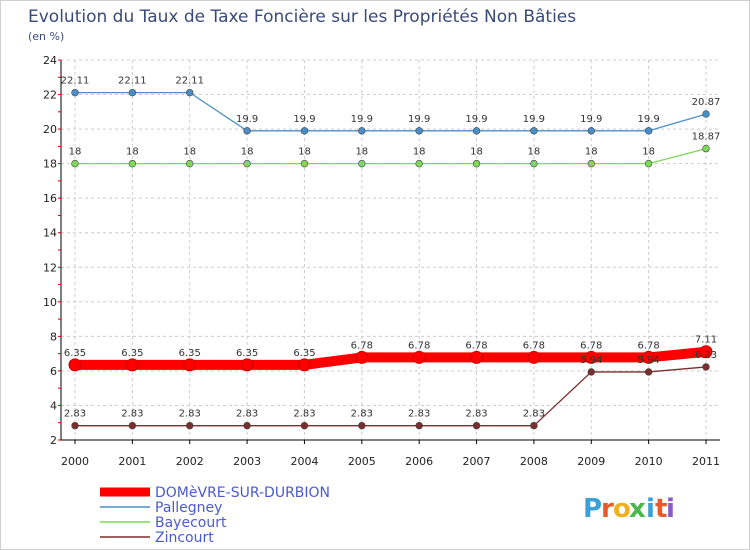  Describe the element at coordinates (706, 340) in the screenshot. I see `data-label-dom-vre-sur-durbion: 7.11` at that location.